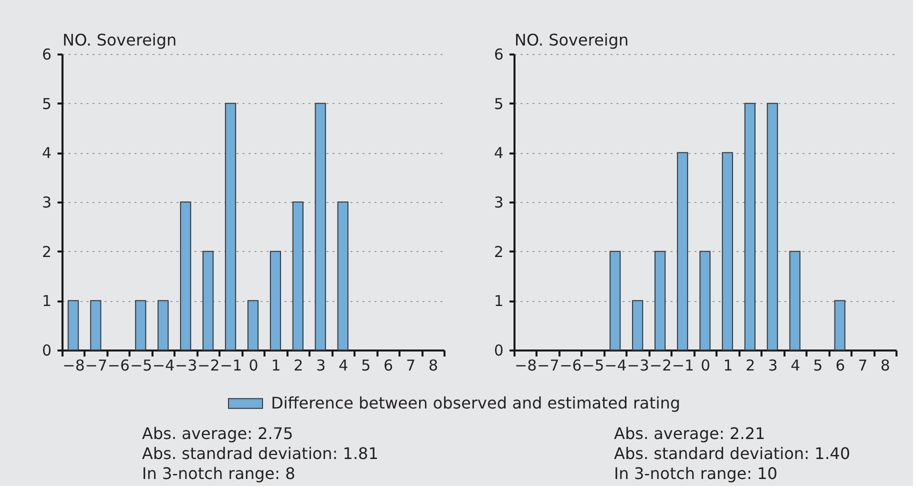 This screenshot has height=487, width=916. Describe the element at coordinates (218, 433) in the screenshot. I see `text: Abs. average: 2.75` at that location.